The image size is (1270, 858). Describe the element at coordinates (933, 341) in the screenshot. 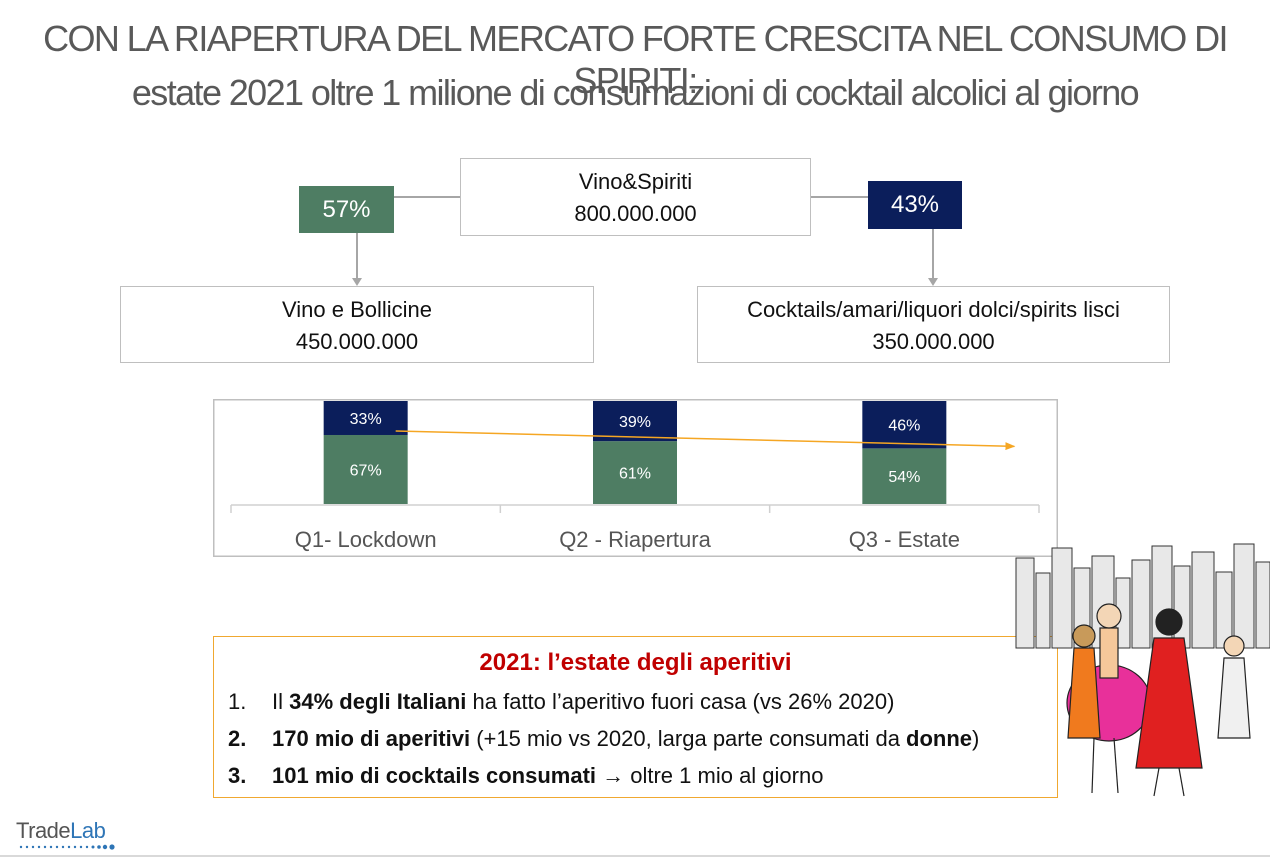

I see `leaf-right-value: 350.000.000` at that location.